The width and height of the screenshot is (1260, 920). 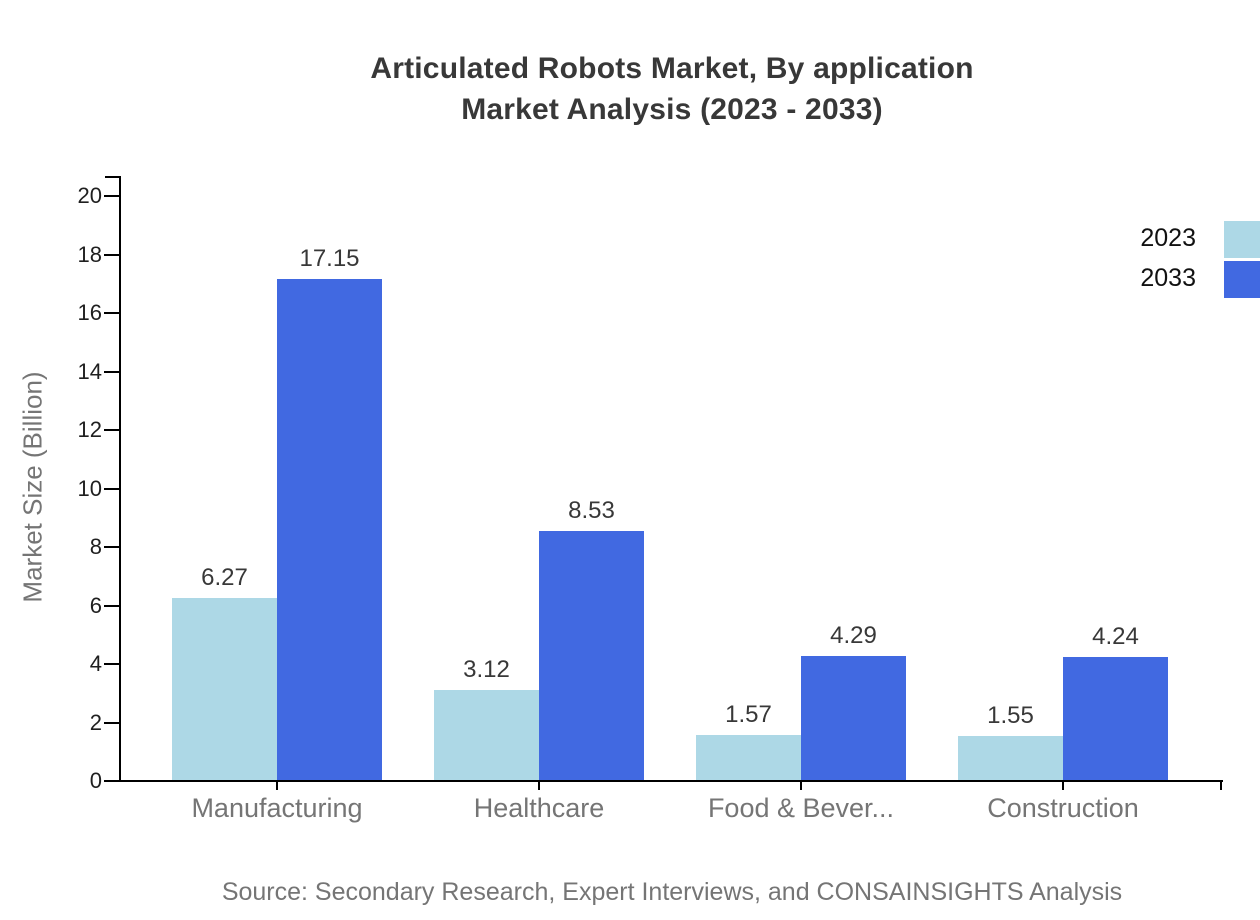 What do you see at coordinates (95, 780) in the screenshot?
I see `y-tick-label-0: 0` at bounding box center [95, 780].